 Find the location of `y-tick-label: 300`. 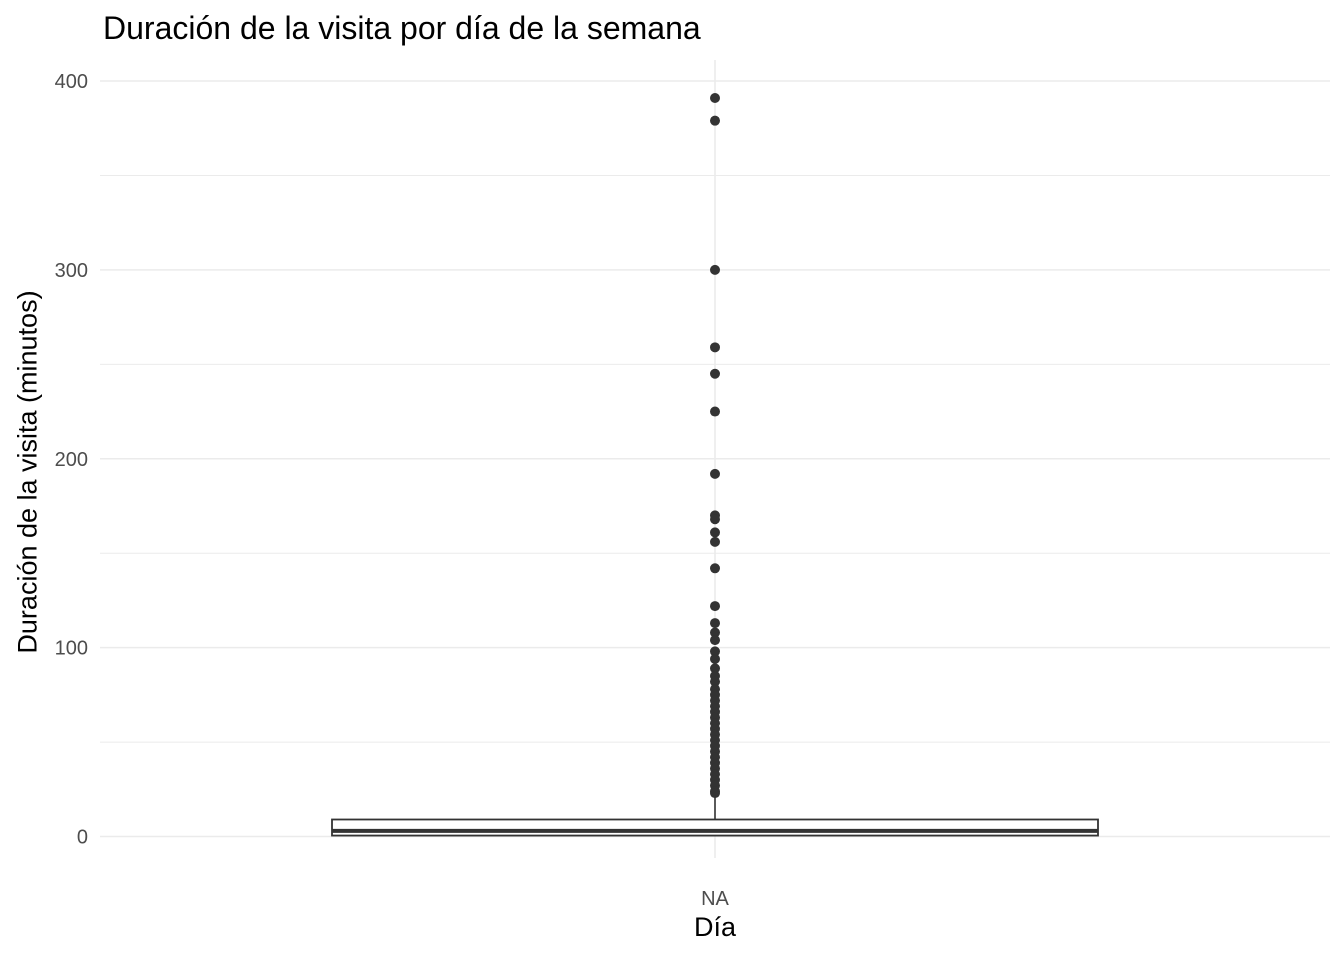

y-tick-label: 300 is located at coordinates (71, 271).